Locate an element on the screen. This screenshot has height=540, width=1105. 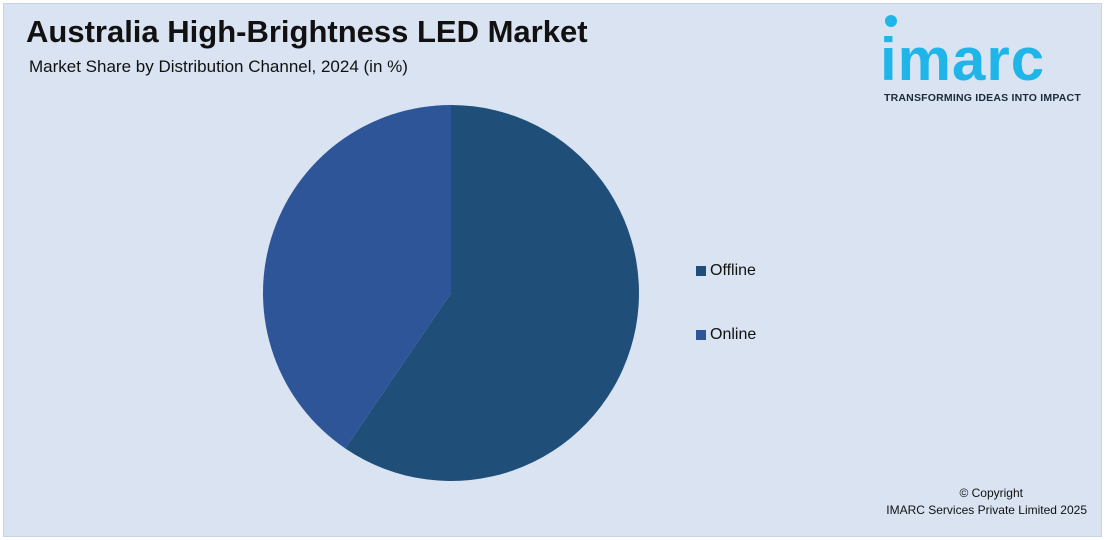
copyright-line-1: © Copyright is located at coordinates (991, 493).